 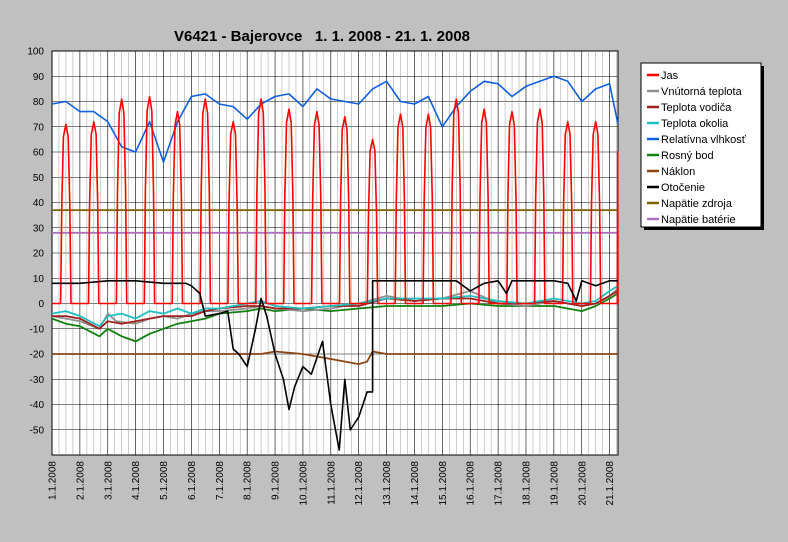 I want to click on y-tick-label: 0, so click(x=41, y=304).